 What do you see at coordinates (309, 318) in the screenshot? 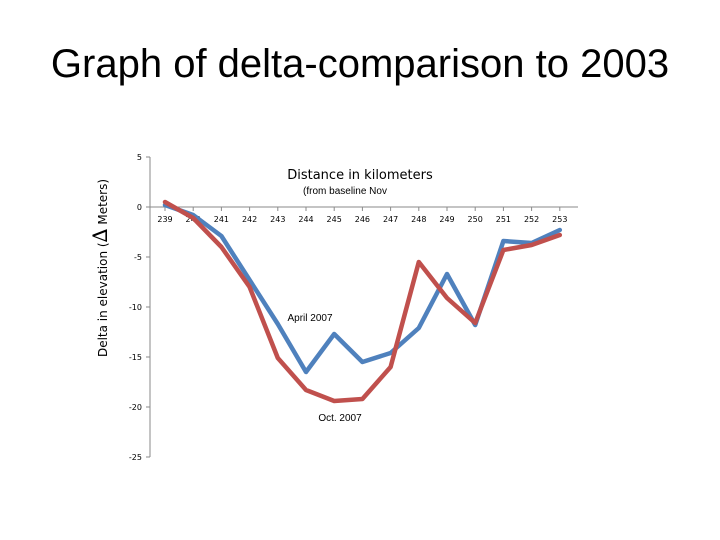
I see `annotation-april-2007: April 2007` at bounding box center [309, 318].